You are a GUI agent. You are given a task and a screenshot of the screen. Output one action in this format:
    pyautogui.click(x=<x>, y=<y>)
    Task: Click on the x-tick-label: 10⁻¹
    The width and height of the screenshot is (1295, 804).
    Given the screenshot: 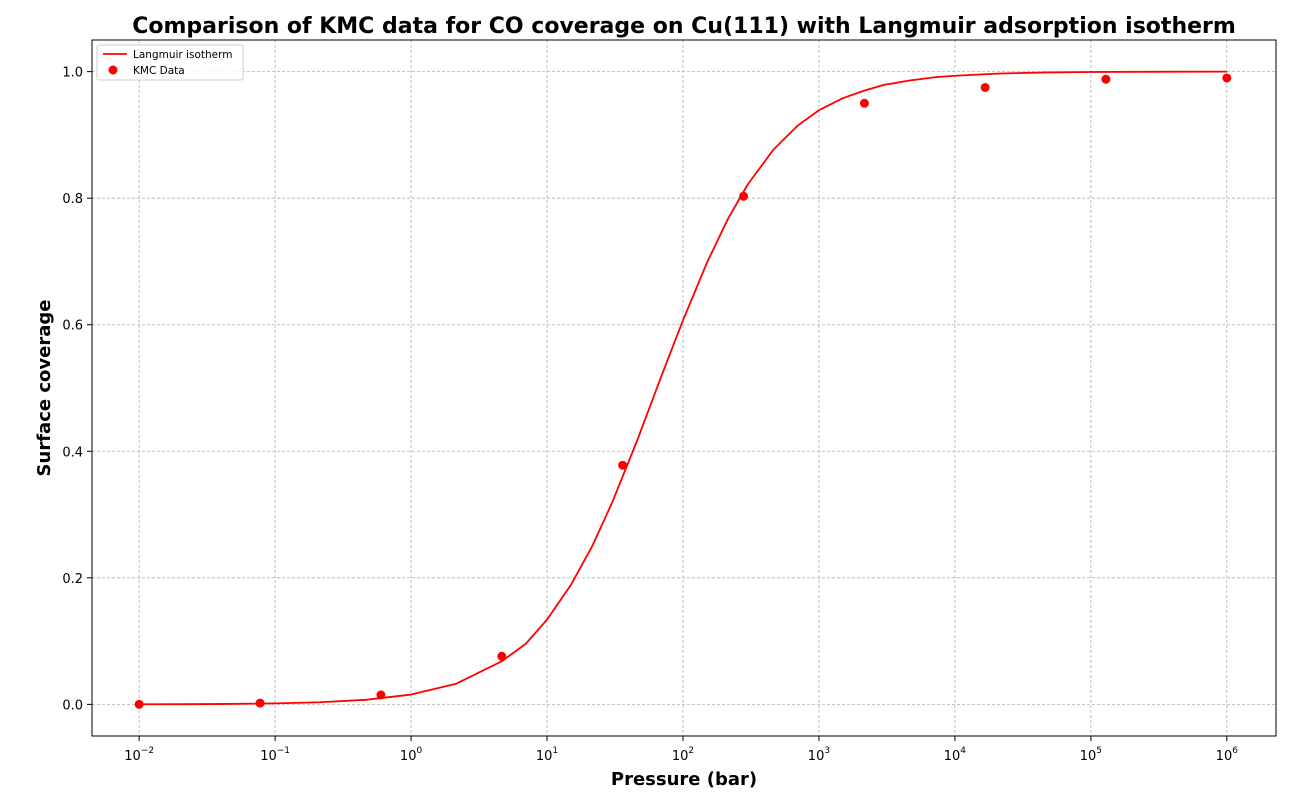 What is the action you would take?
    pyautogui.click(x=275, y=755)
    